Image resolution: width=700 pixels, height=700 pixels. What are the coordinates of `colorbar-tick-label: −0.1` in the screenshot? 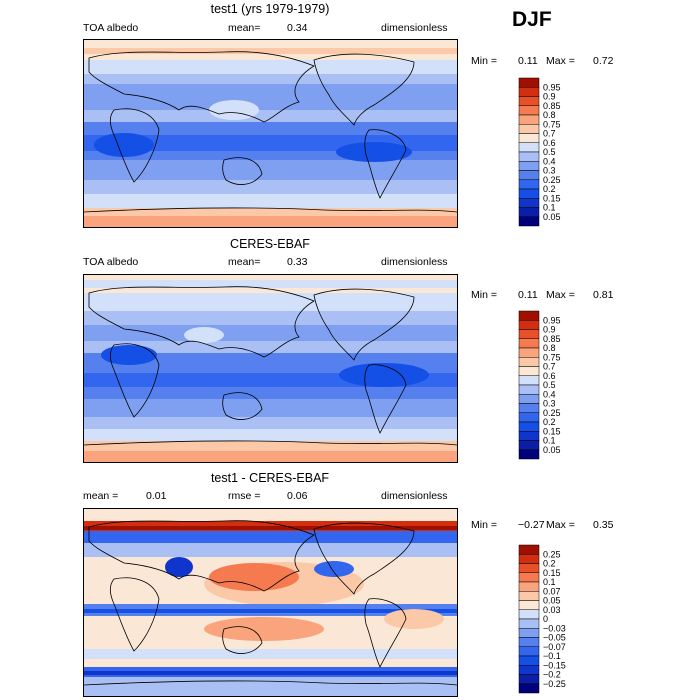 It's located at (552, 656).